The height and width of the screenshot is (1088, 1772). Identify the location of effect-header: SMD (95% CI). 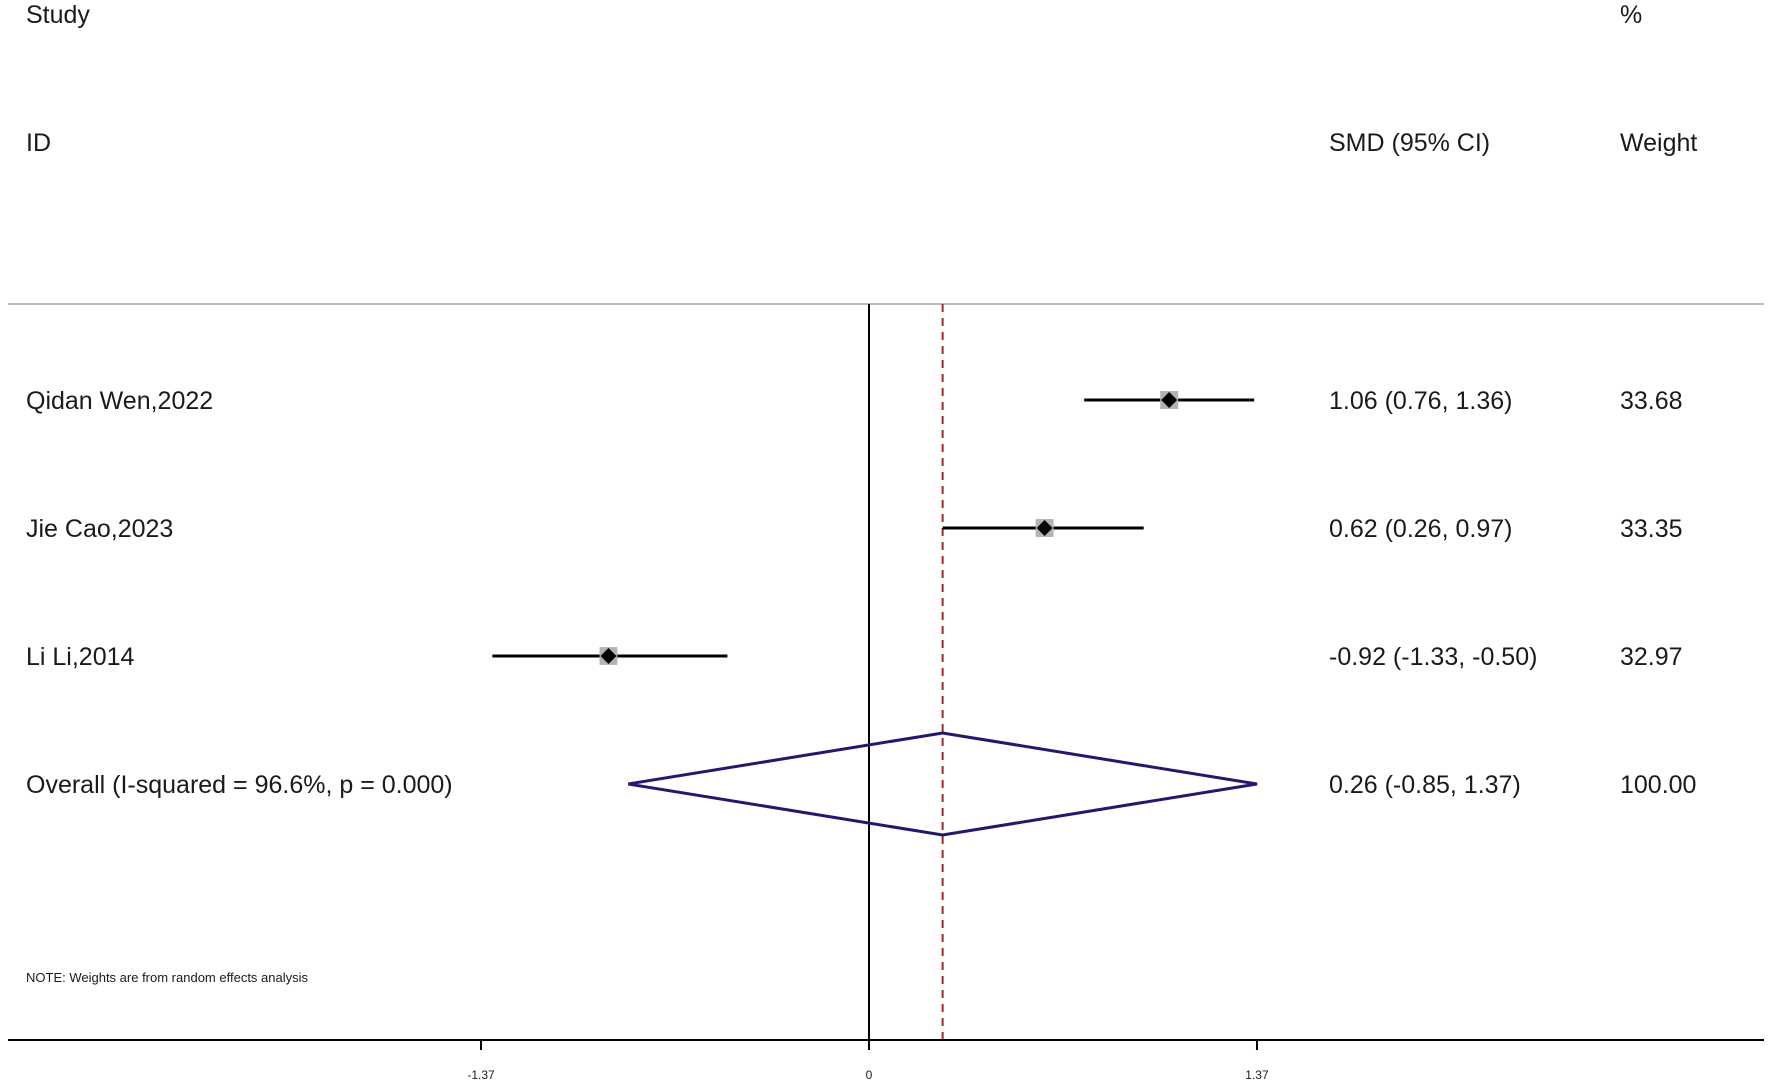
(1410, 143).